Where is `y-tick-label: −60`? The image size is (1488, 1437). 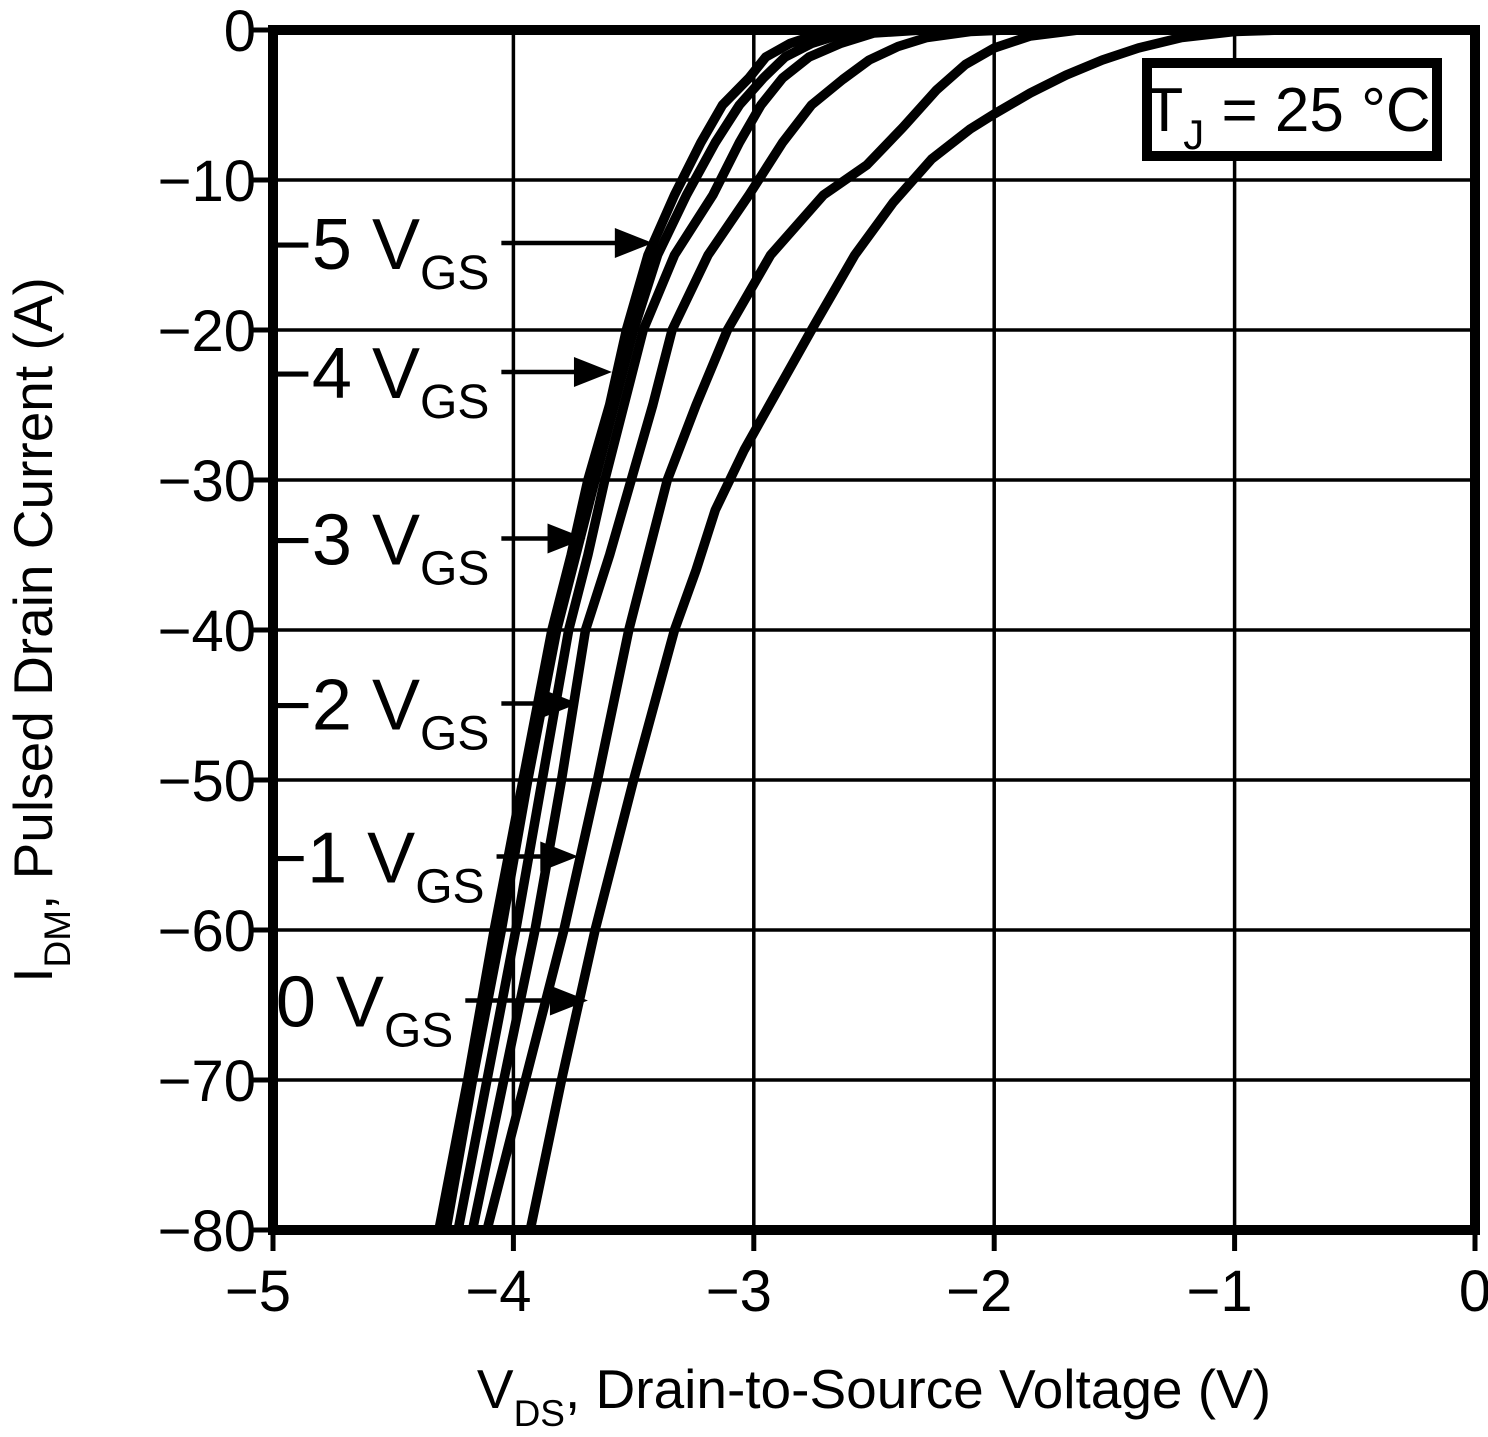 y-tick-label: −60 is located at coordinates (207, 931).